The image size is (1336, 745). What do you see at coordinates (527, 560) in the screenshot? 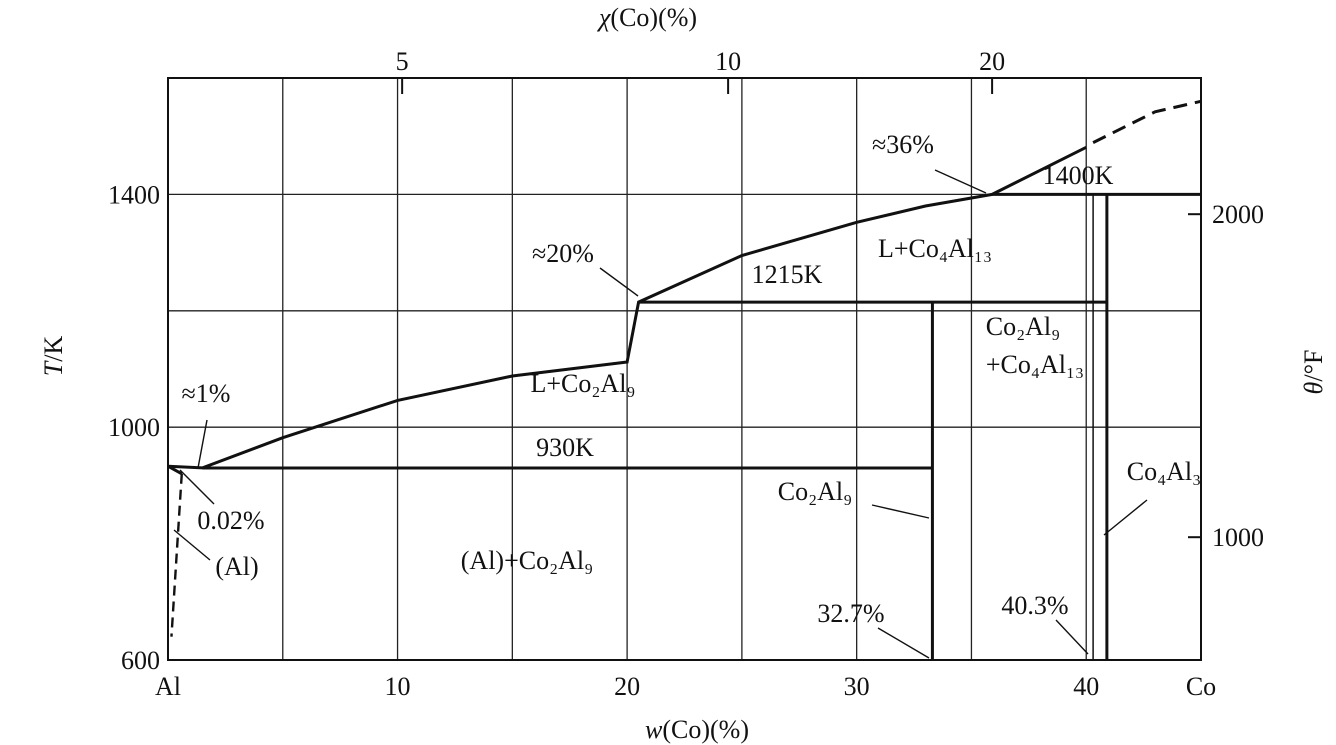
I see `region-label-al-co2al9: (Al)+Co₂Al₉` at bounding box center [527, 560].